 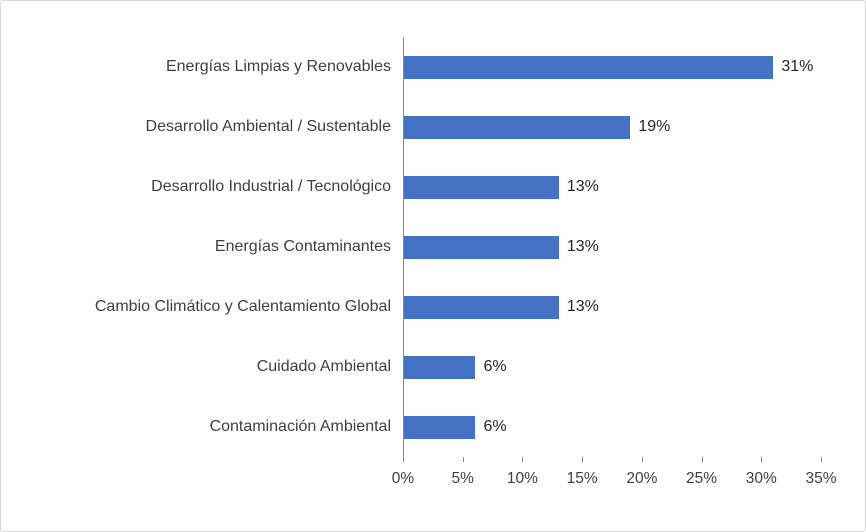 What do you see at coordinates (702, 478) in the screenshot?
I see `x-axis-tick-label: 25%` at bounding box center [702, 478].